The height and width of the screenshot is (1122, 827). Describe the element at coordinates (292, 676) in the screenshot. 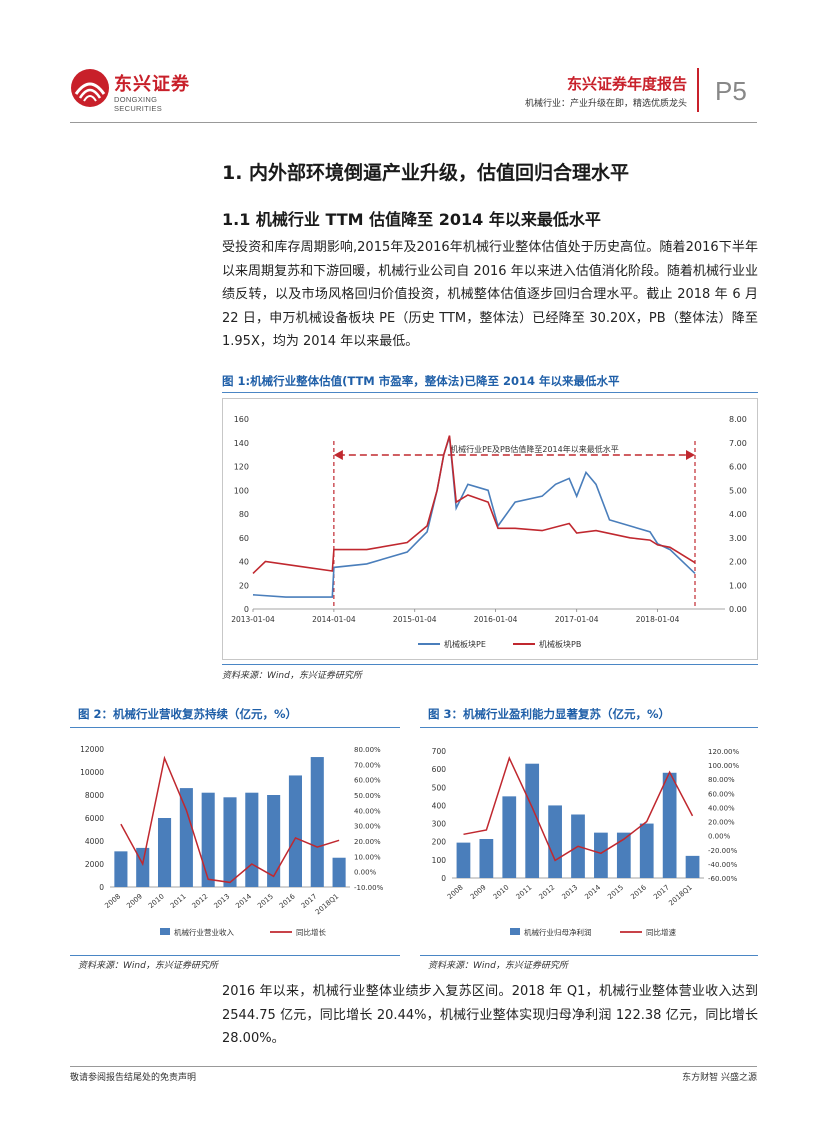

I see `figure-1-source: 资料来源：Wind，东兴证券研究所` at that location.